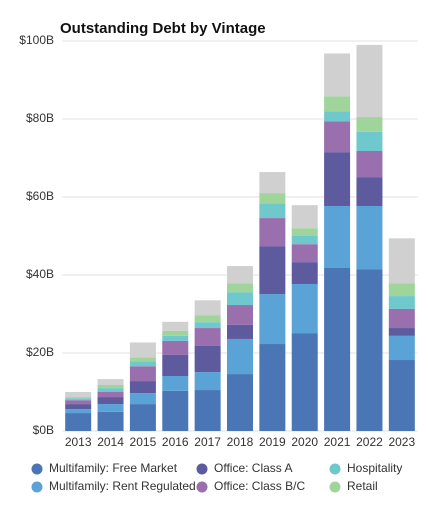  What do you see at coordinates (143, 442) in the screenshot?
I see `x-tick-label: 2015` at bounding box center [143, 442].